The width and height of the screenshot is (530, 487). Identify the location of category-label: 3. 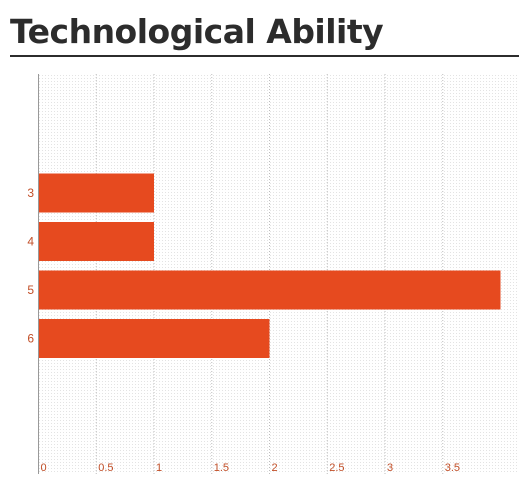
(30, 193).